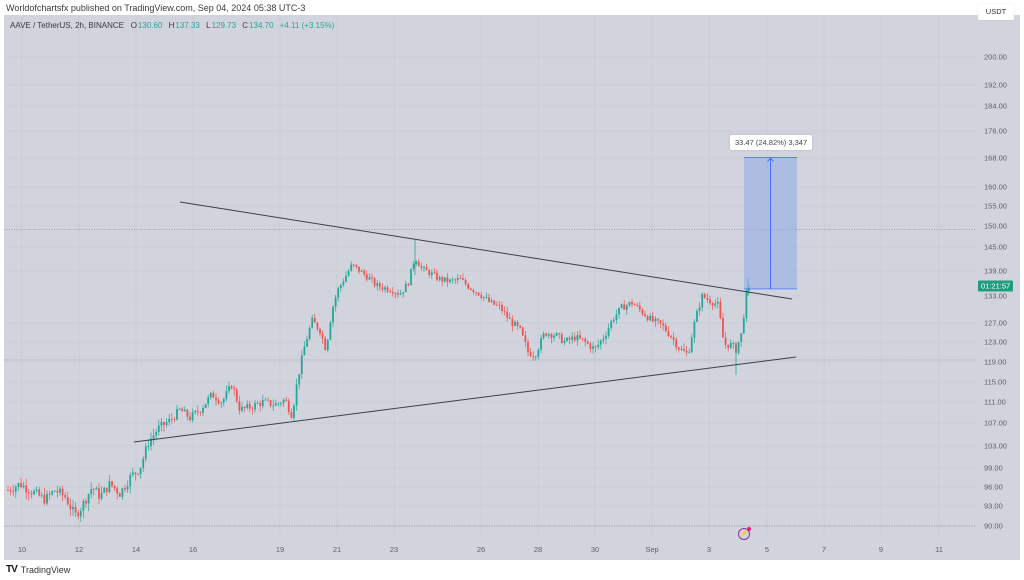 This screenshot has height=580, width=1024. I want to click on currency-button: USDT, so click(996, 12).